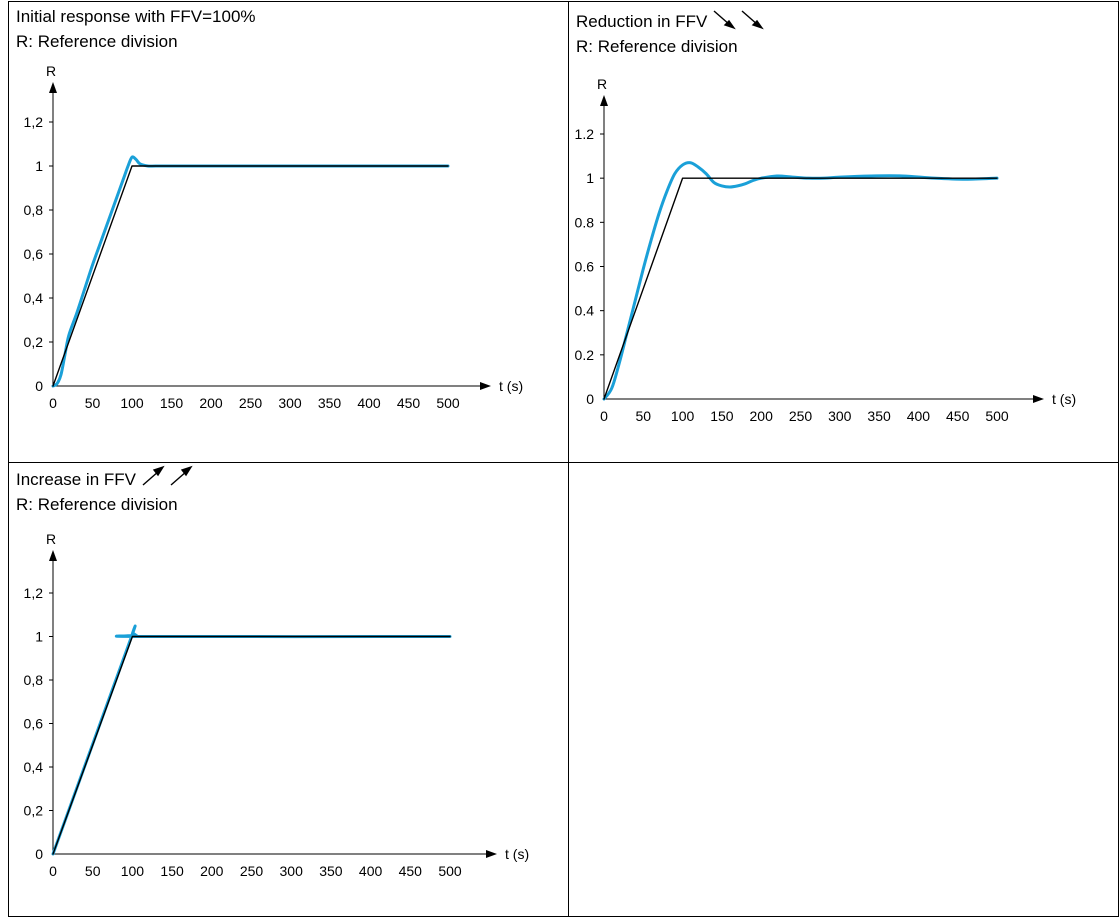  I want to click on down-right-arrow-icon, so click(739, 20).